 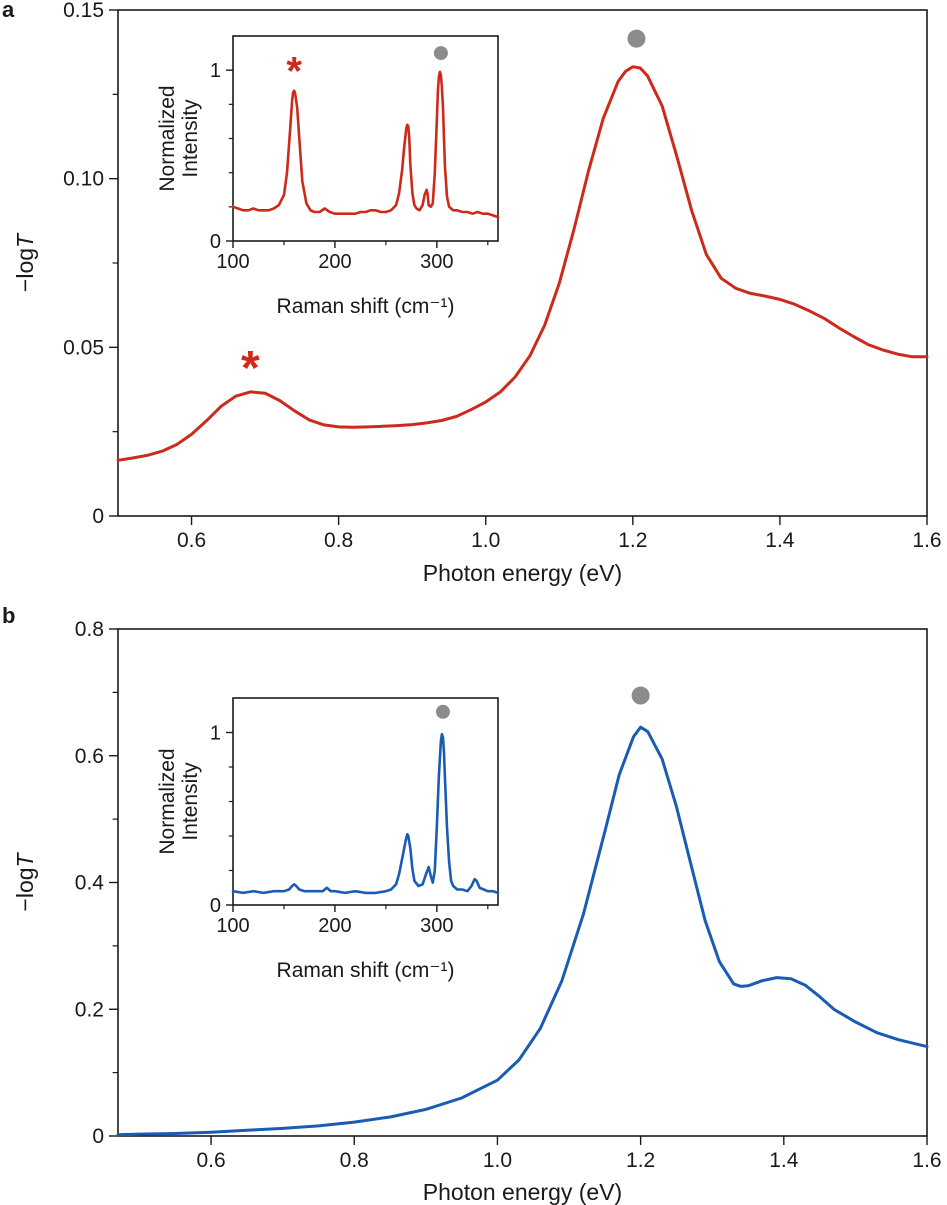 What do you see at coordinates (440, 53) in the screenshot?
I see `panel-a-inset-dot-marker` at bounding box center [440, 53].